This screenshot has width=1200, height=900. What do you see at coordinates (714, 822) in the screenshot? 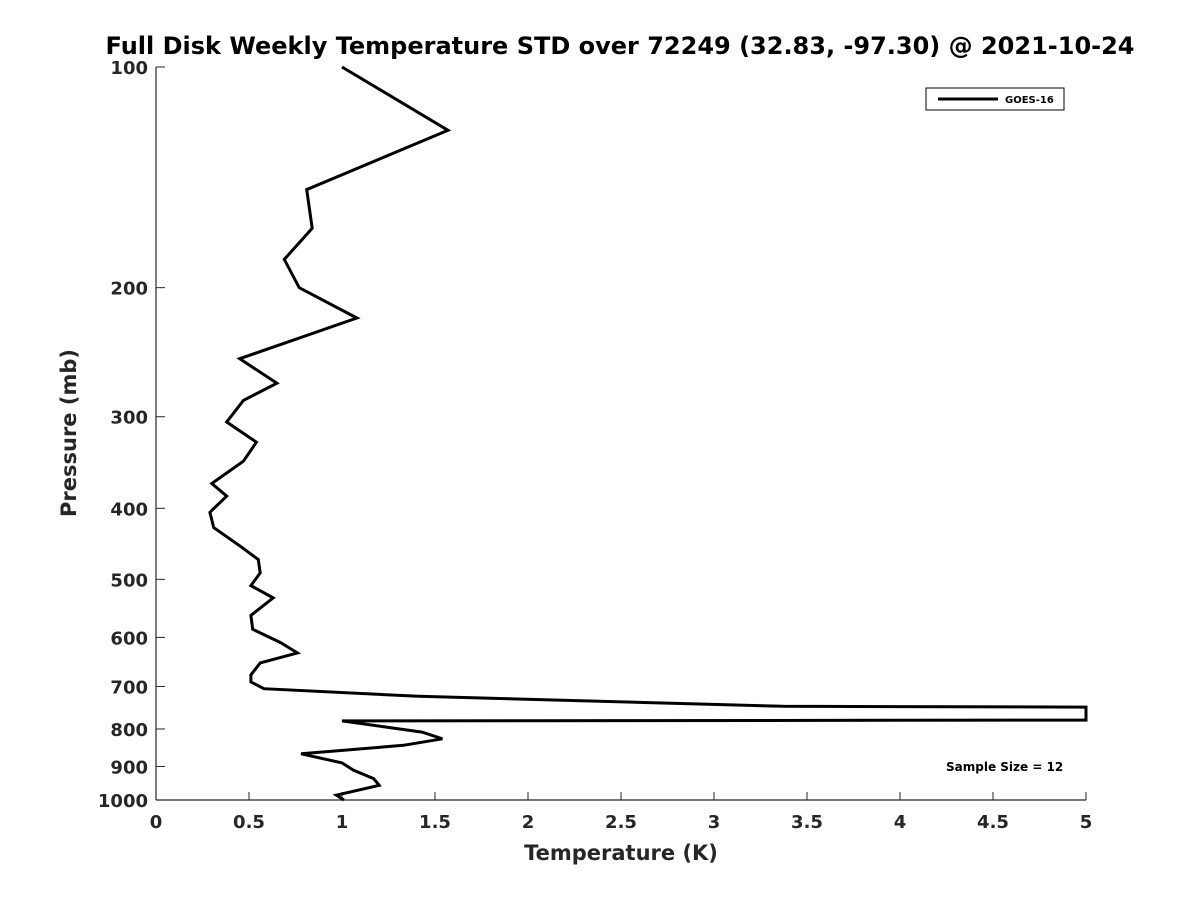
I see `x-tick-label: 3` at bounding box center [714, 822].